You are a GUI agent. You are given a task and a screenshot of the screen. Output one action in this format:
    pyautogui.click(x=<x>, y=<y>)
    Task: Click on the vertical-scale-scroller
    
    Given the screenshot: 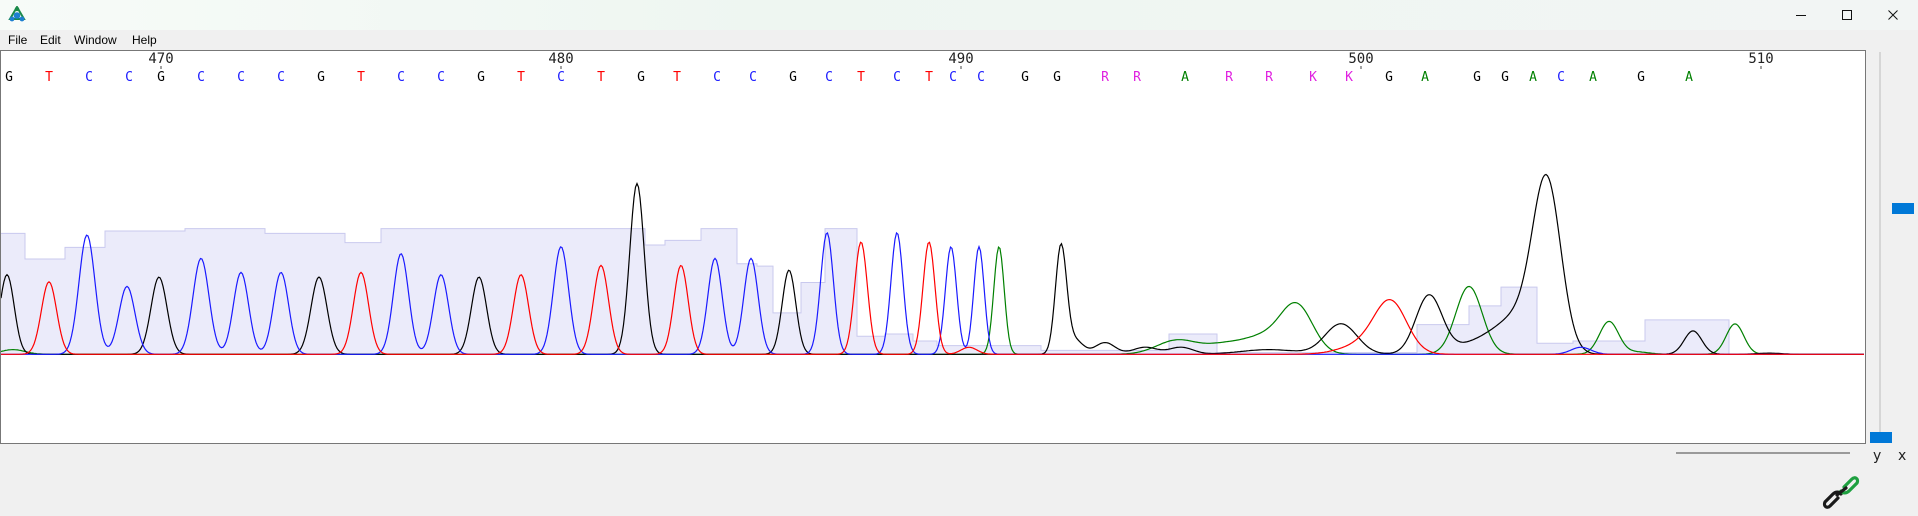 What is the action you would take?
    pyautogui.click(x=1892, y=248)
    